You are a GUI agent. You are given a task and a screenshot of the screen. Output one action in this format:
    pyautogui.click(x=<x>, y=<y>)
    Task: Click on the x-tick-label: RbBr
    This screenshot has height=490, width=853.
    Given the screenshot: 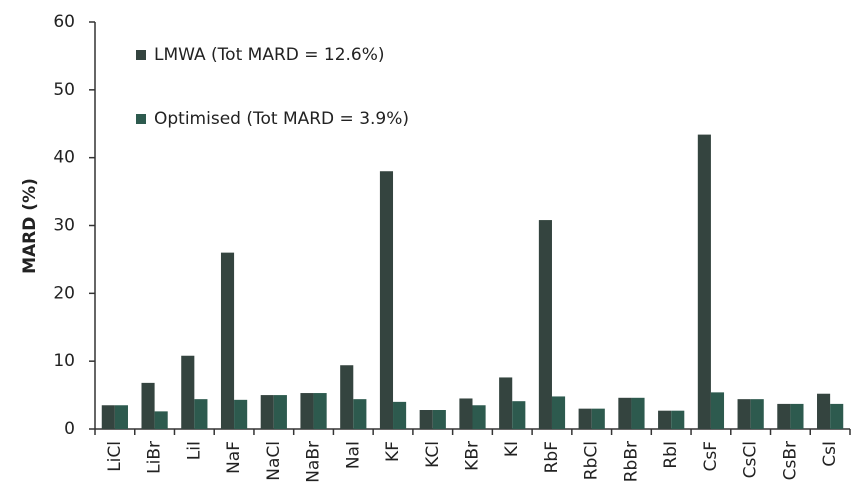 What is the action you would take?
    pyautogui.click(x=631, y=461)
    